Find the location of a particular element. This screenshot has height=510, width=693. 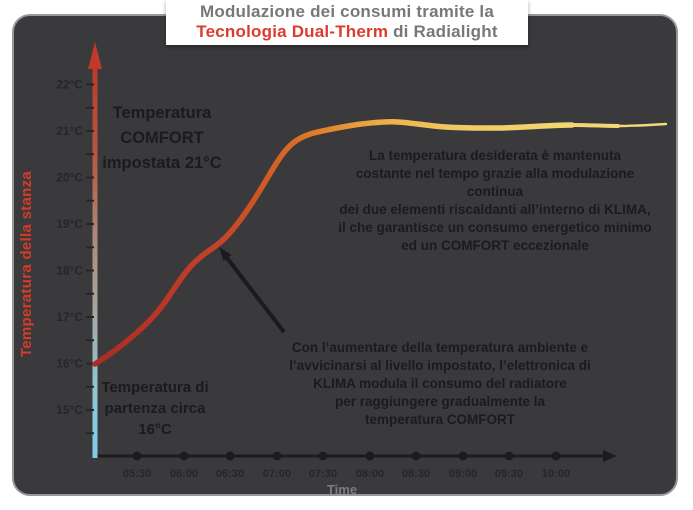

chart-title-line1: Modulazione dei consumi tramite la is located at coordinates (347, 11).